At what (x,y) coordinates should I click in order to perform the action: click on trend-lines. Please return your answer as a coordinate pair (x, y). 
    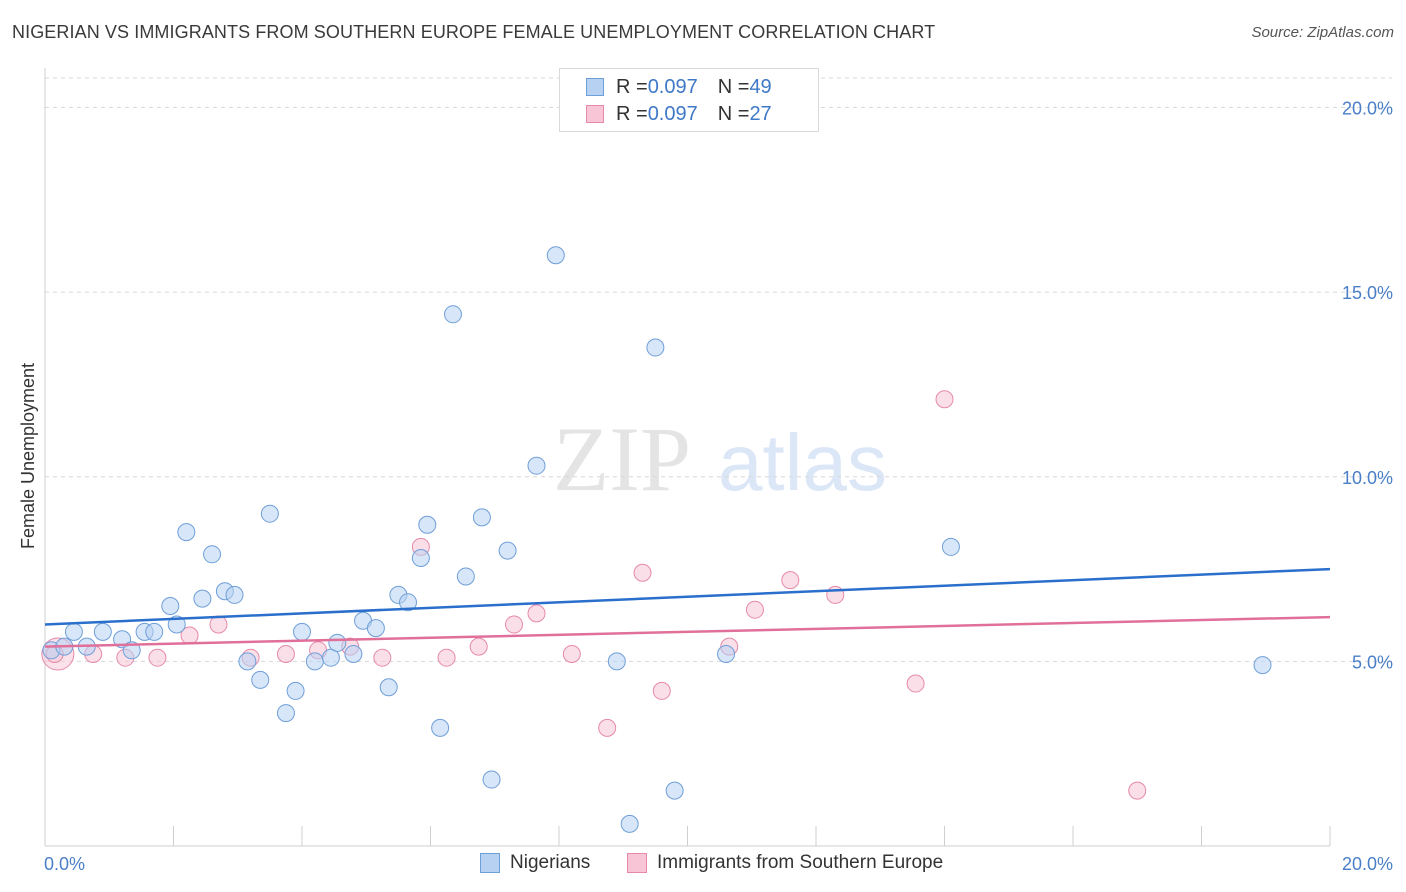
    Looking at the image, I should click on (687, 607).